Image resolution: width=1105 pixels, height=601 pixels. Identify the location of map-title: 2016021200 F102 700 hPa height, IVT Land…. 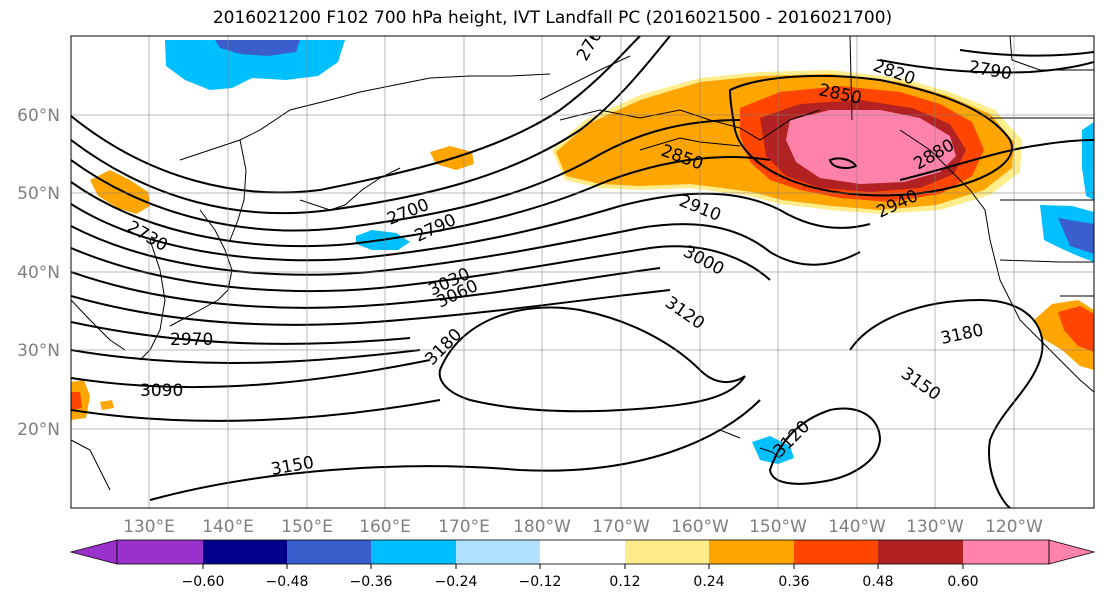
(552, 18).